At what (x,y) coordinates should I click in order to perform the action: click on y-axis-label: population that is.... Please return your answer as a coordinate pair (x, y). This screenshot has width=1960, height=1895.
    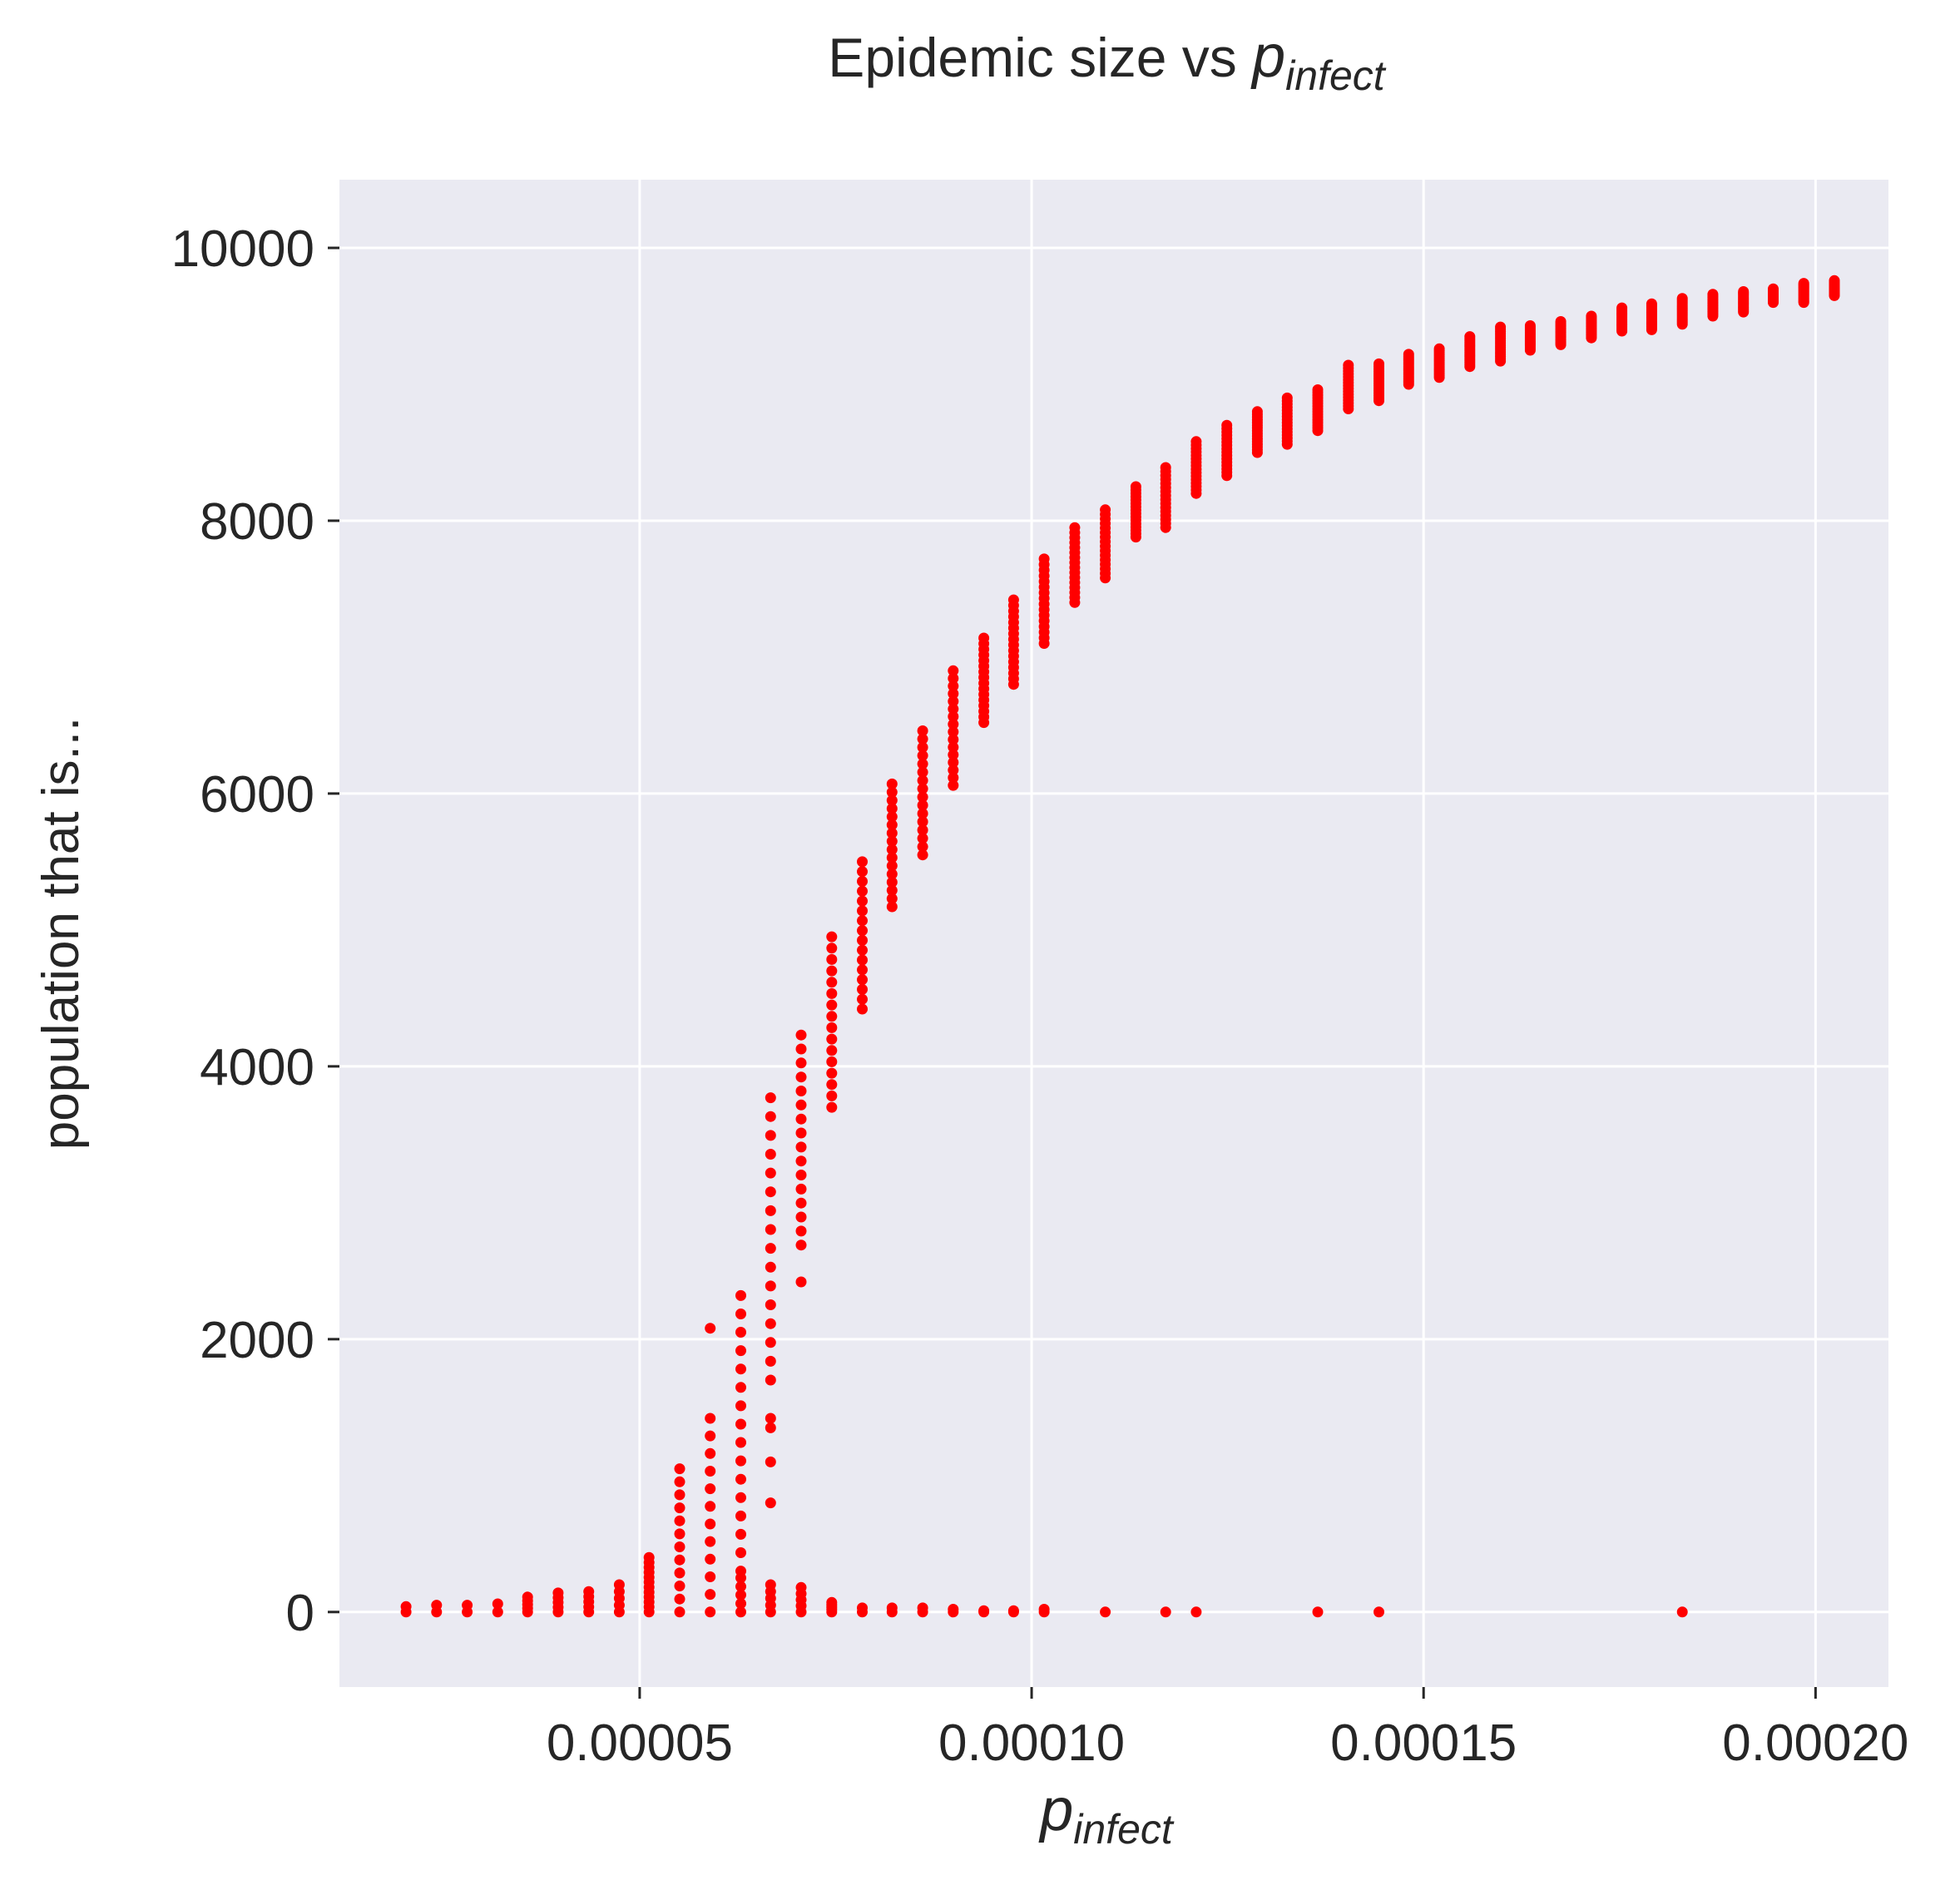
    Looking at the image, I should click on (61, 933).